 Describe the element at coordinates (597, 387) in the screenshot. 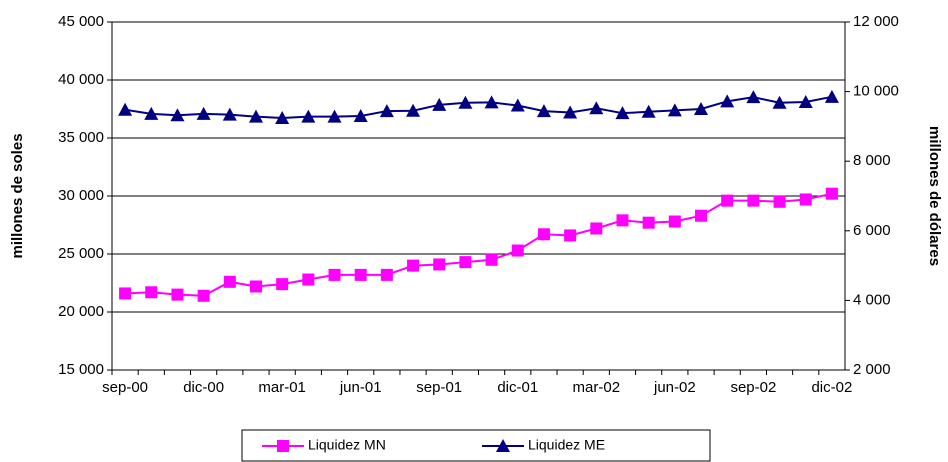

I see `x-tick-label: mar-02` at that location.